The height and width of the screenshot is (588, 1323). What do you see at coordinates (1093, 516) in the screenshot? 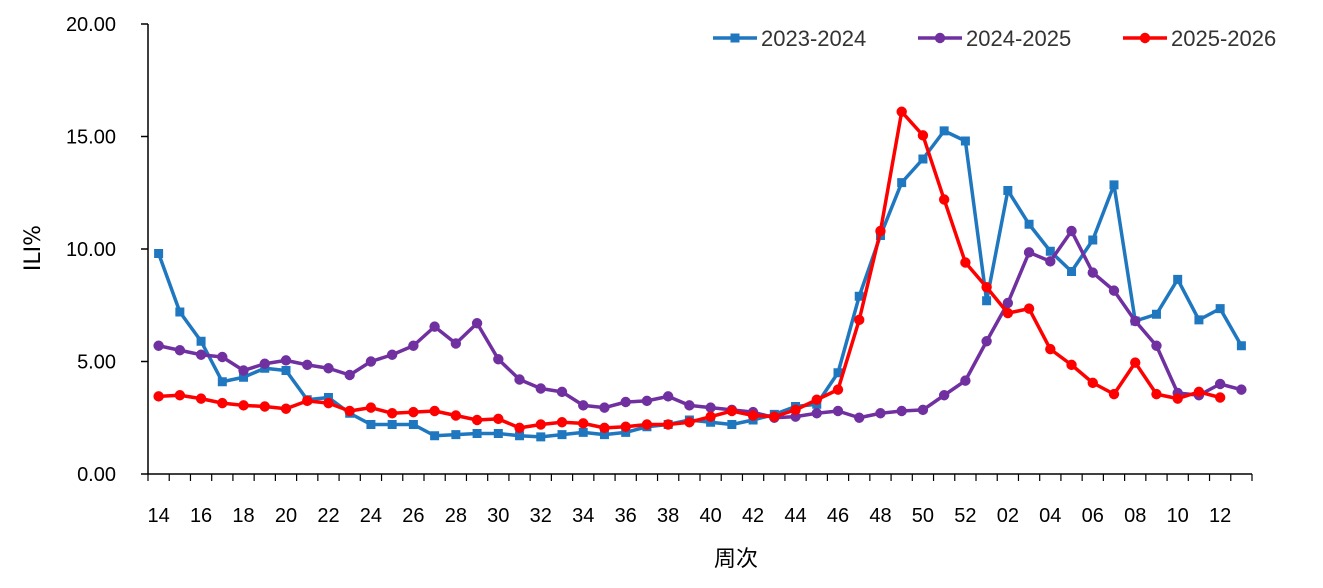
I see `x-tick-label: 06` at bounding box center [1093, 516].